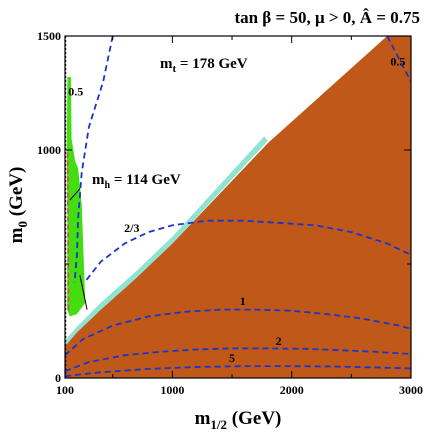 This screenshot has width=424, height=436. Describe the element at coordinates (49, 150) in the screenshot. I see `y-tick-label-1: 1000` at that location.